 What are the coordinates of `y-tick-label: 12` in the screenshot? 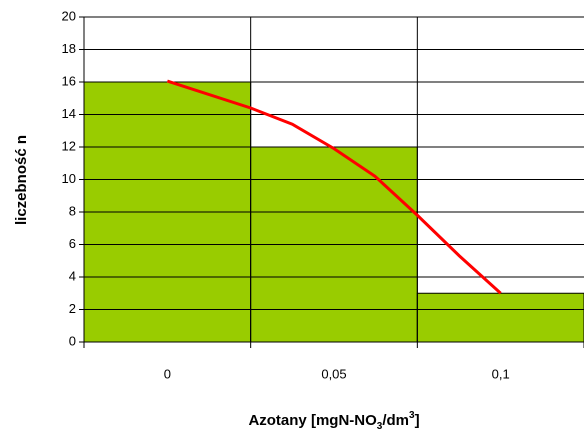 It's located at (69, 145).